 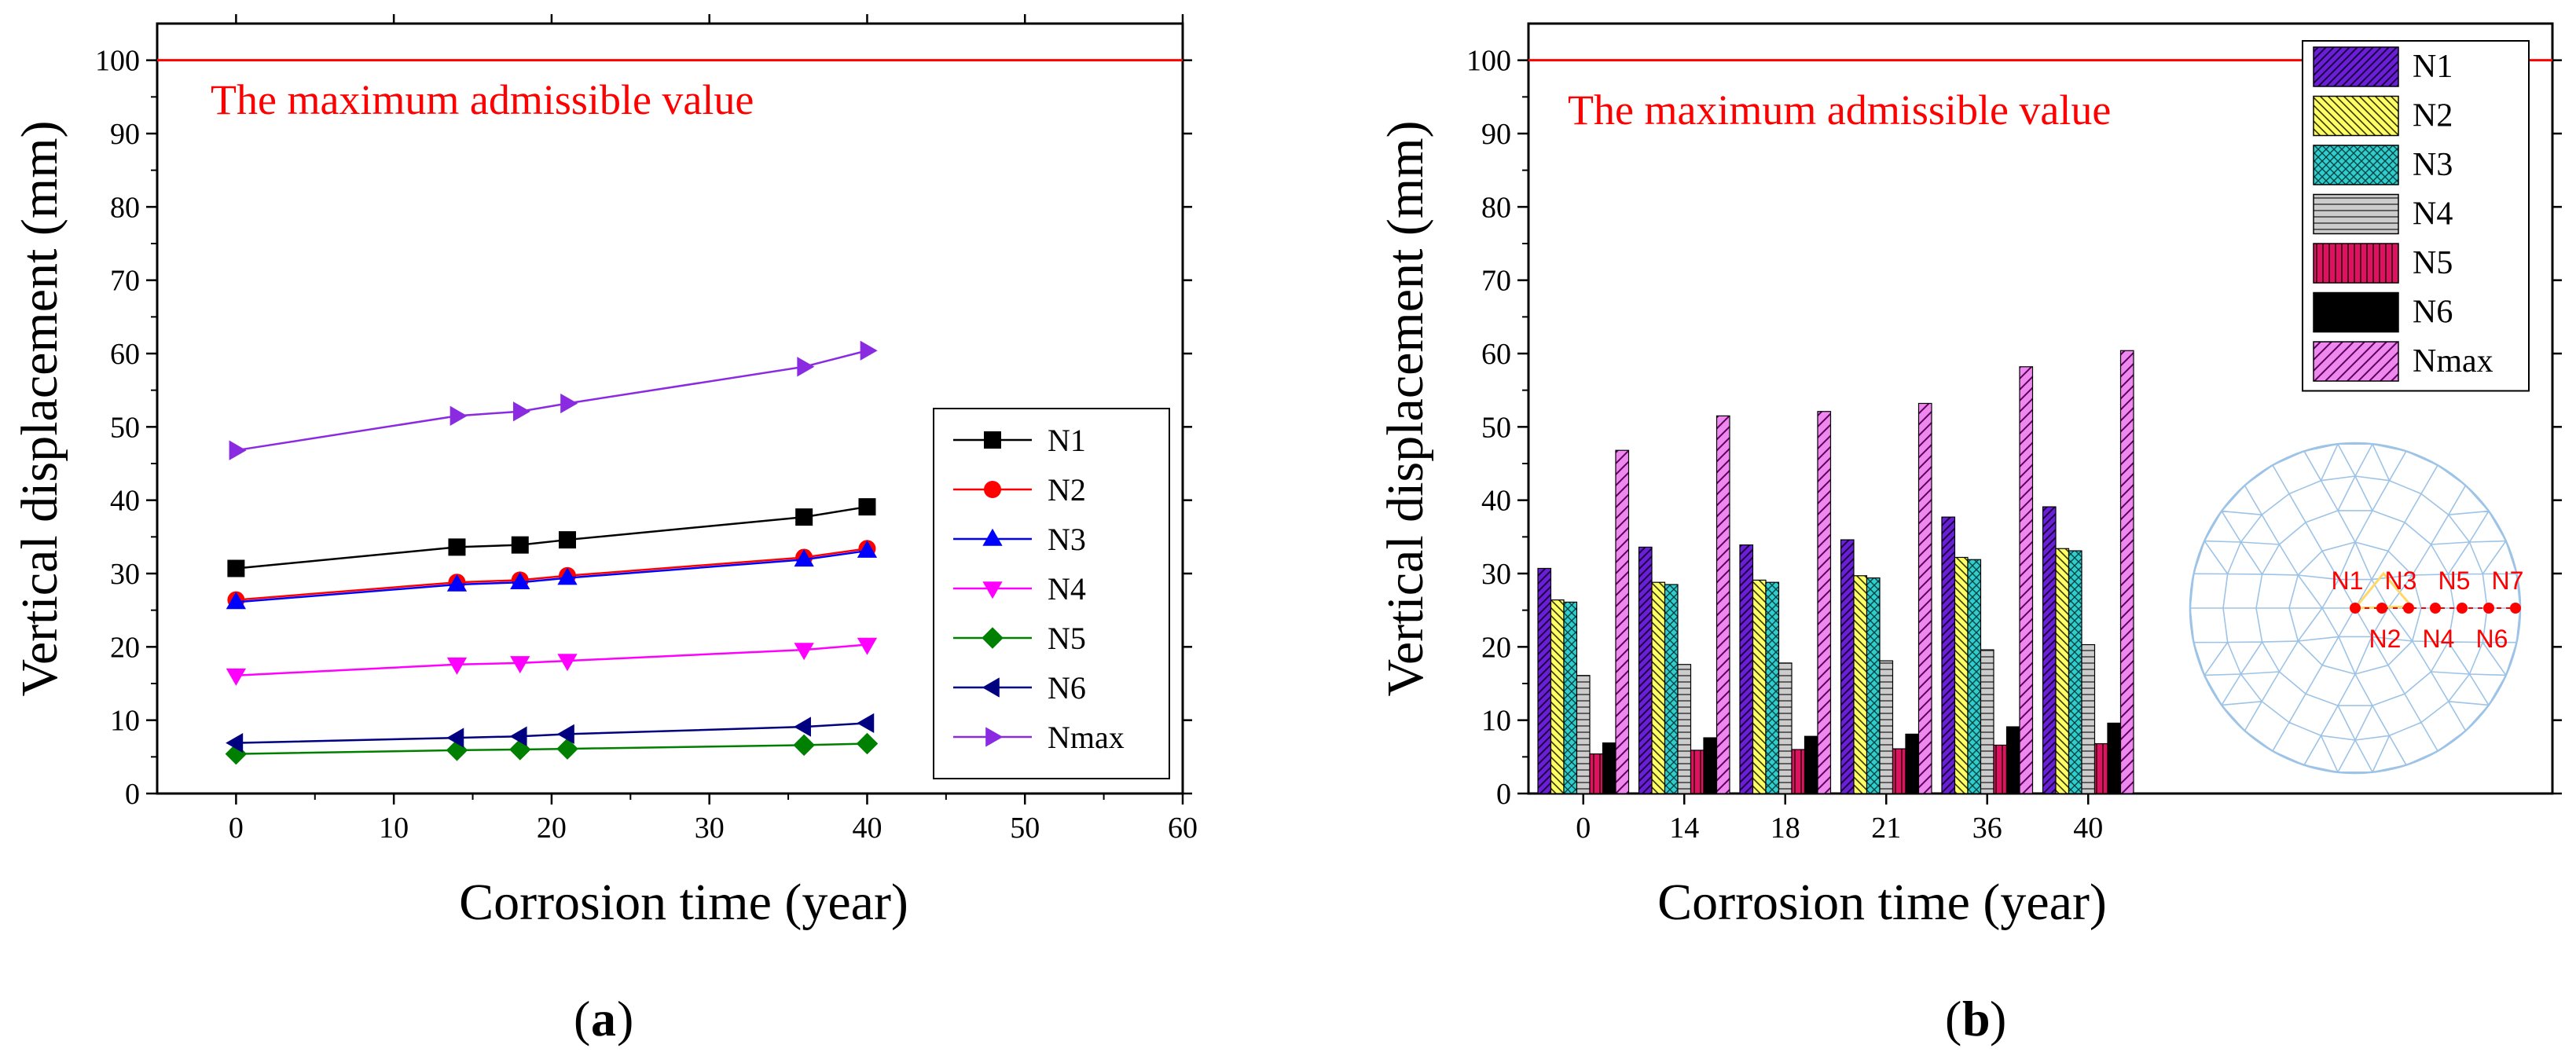 What do you see at coordinates (2433, 116) in the screenshot?
I see `legend-label-n2: N2` at bounding box center [2433, 116].